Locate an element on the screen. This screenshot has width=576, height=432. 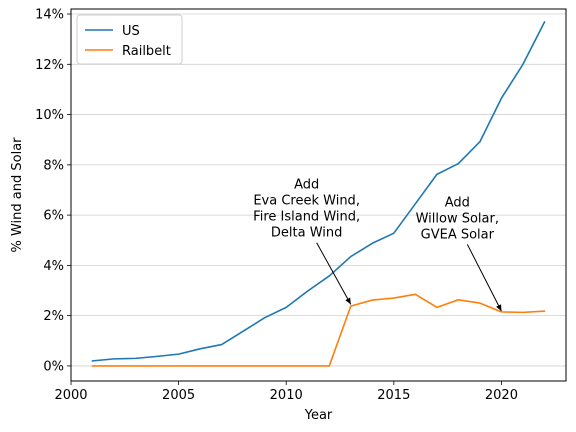
legend-box is located at coordinates (129, 39).